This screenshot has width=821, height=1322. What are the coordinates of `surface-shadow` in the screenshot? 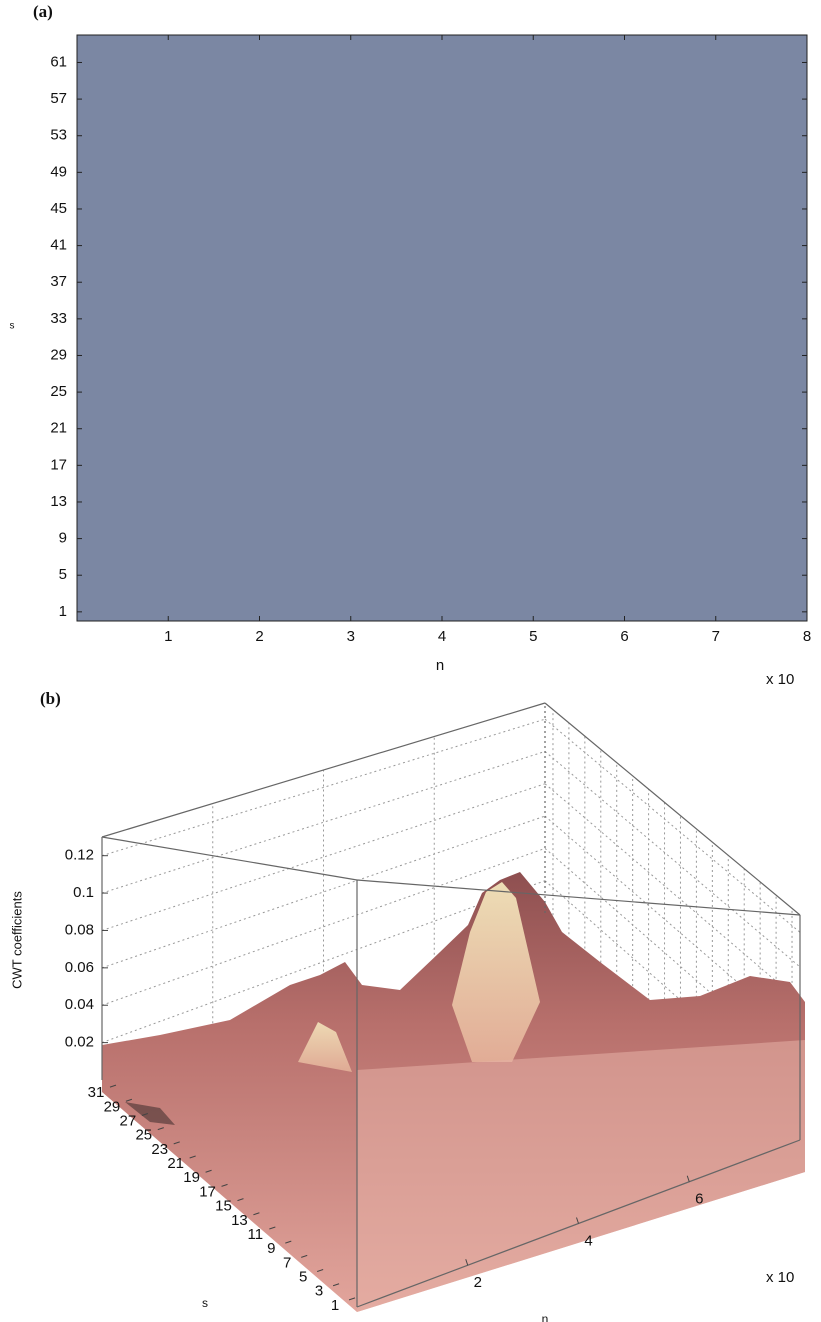 It's located at (150, 1113).